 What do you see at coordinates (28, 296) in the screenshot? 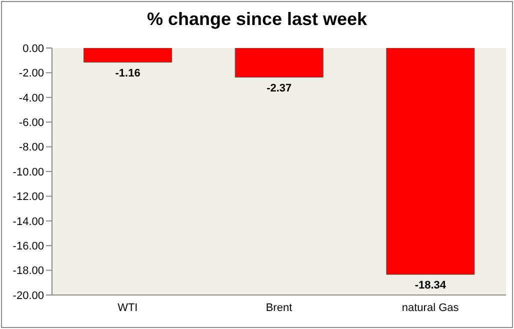
I see `y-tick-label: -20.00` at bounding box center [28, 296].